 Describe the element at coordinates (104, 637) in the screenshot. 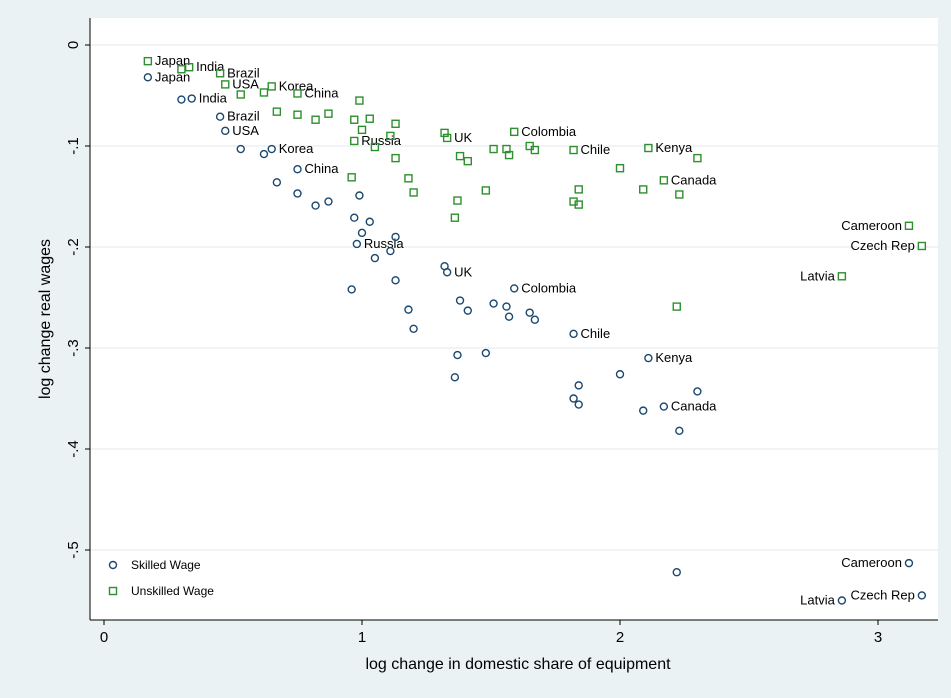

I see `x-tick-label: 0` at that location.